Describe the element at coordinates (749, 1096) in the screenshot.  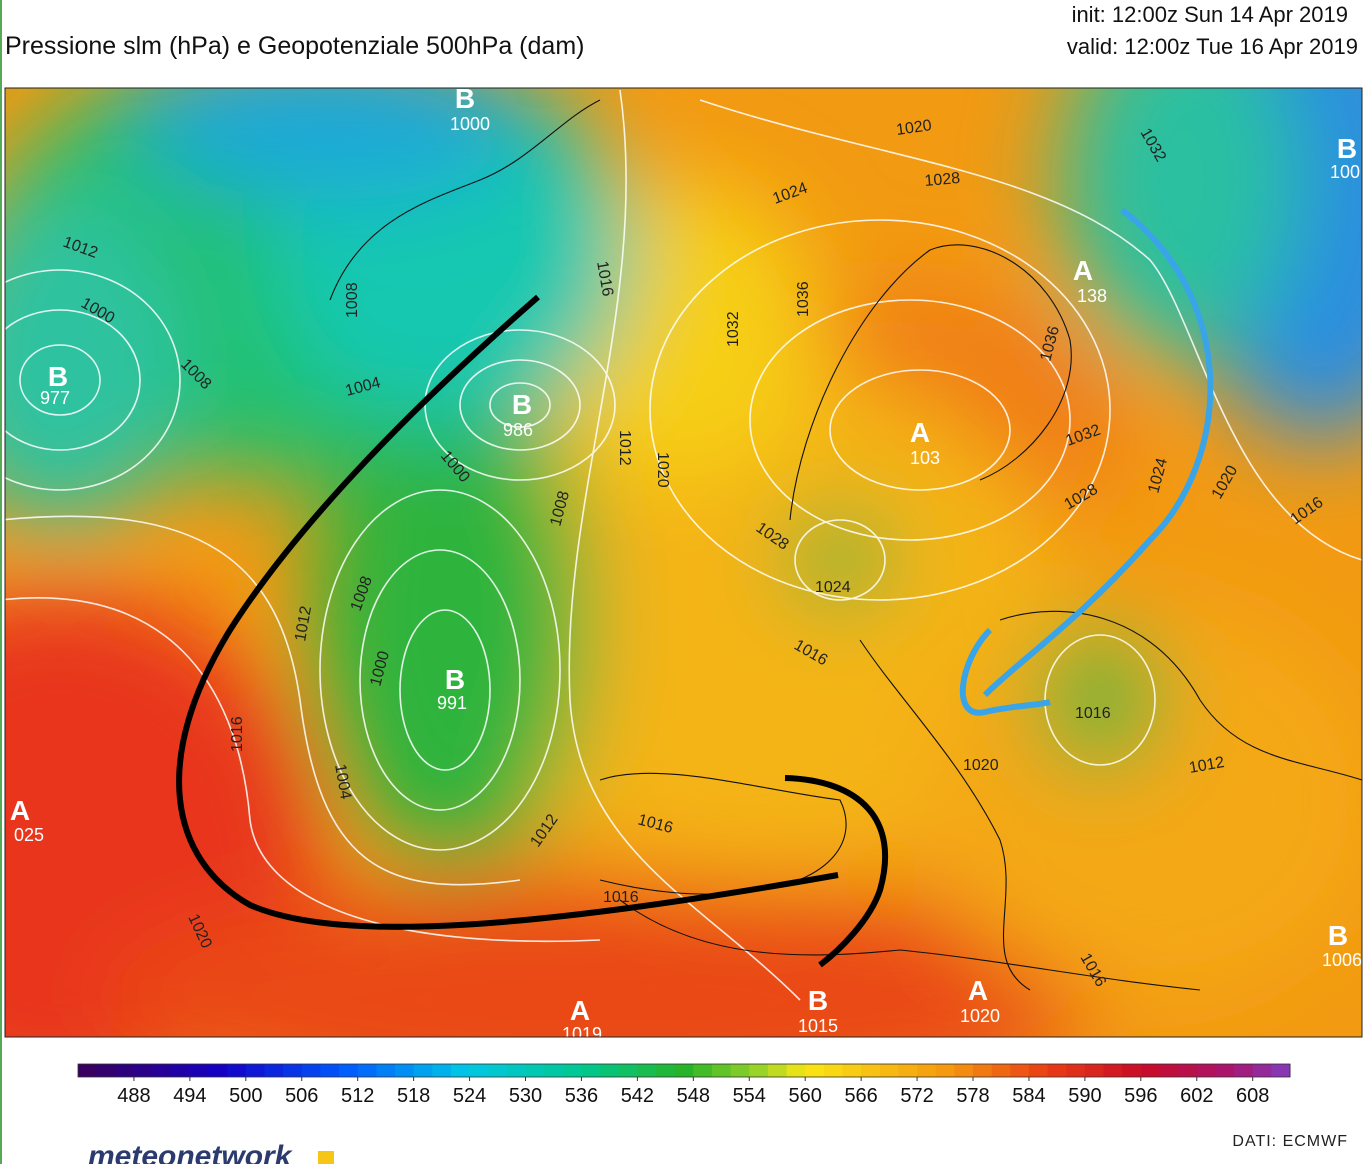
I see `colorbar-tick-label: 554` at that location.